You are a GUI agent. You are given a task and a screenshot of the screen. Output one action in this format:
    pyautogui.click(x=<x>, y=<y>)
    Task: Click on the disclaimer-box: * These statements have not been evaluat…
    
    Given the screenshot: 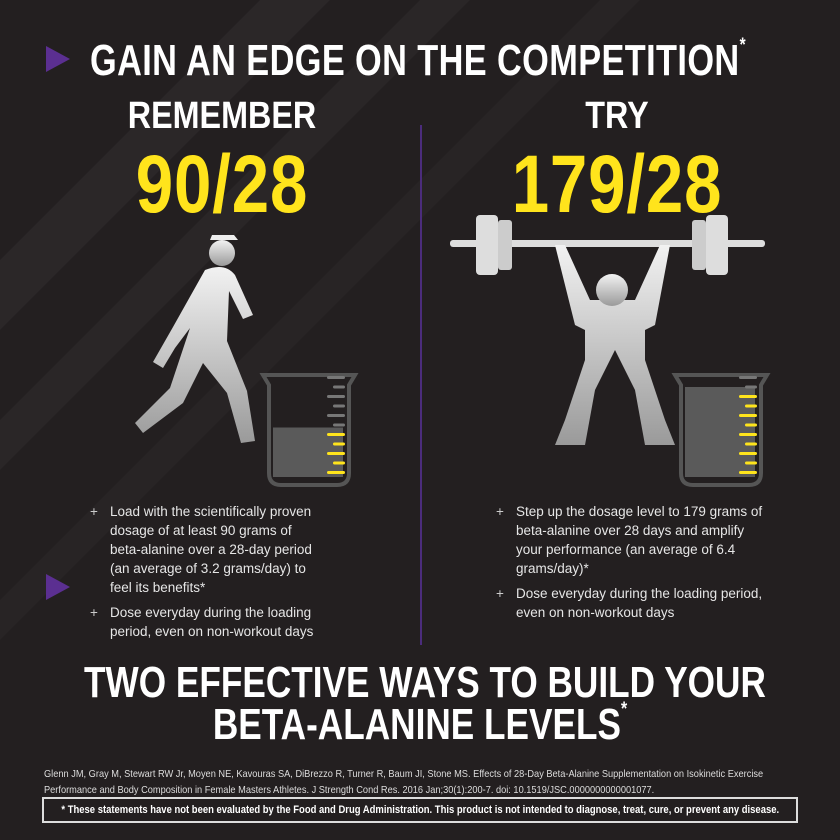 What is the action you would take?
    pyautogui.click(x=420, y=810)
    